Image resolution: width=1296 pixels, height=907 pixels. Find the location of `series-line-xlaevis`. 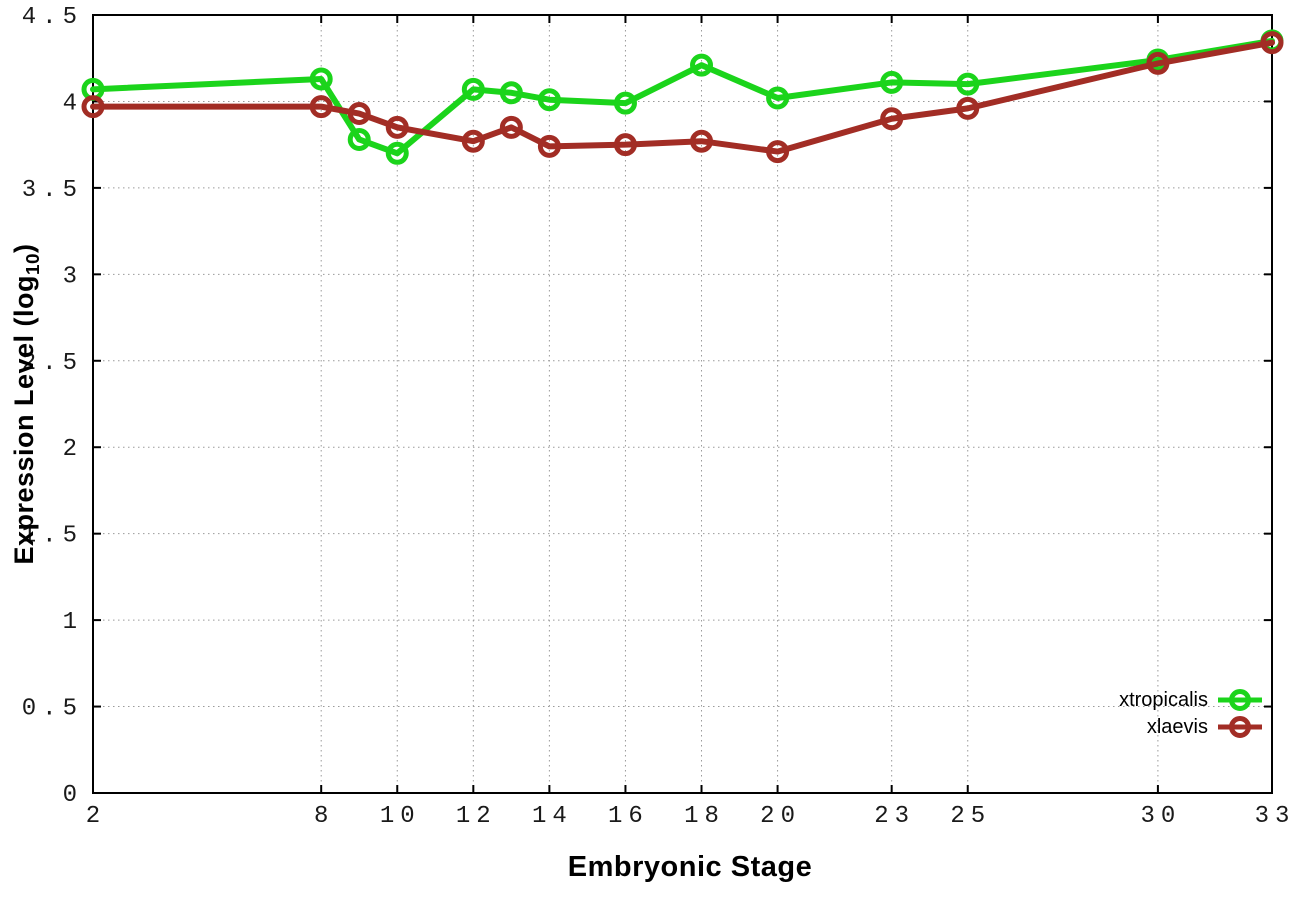

series-line-xlaevis is located at coordinates (682, 97).